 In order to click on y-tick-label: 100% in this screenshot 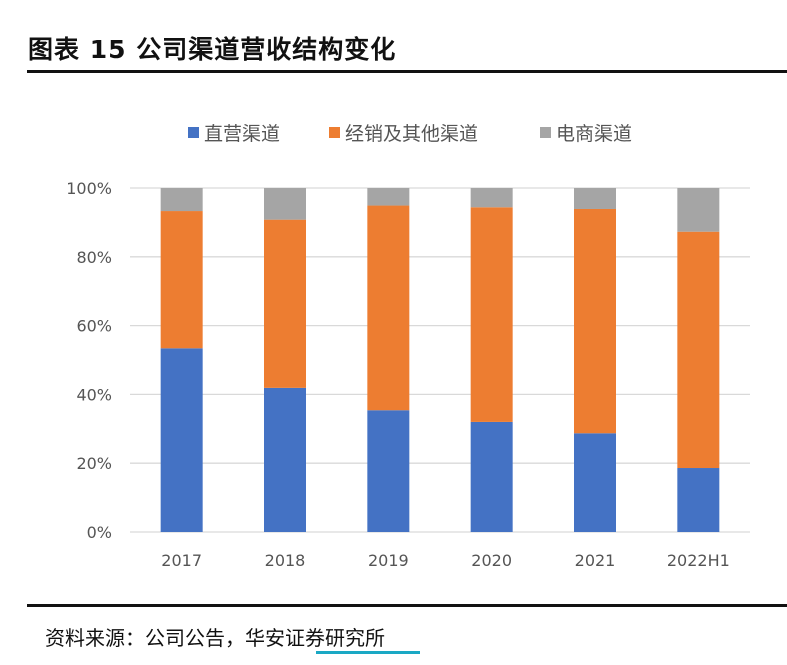, I will do `click(89, 188)`.